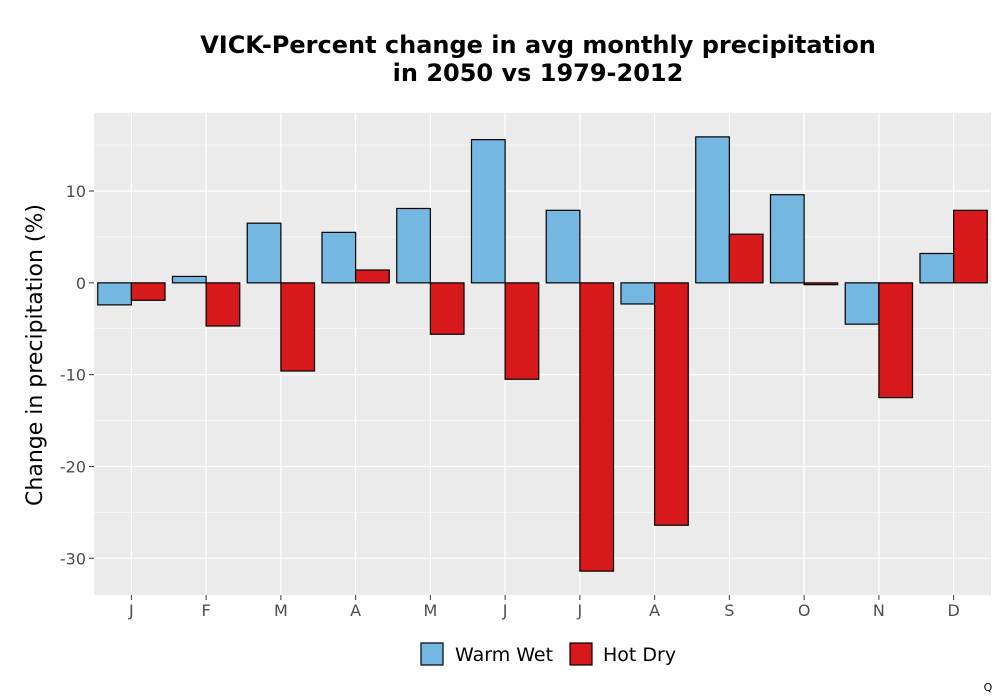  What do you see at coordinates (804, 610) in the screenshot?
I see `x-tick-label: O` at bounding box center [804, 610].